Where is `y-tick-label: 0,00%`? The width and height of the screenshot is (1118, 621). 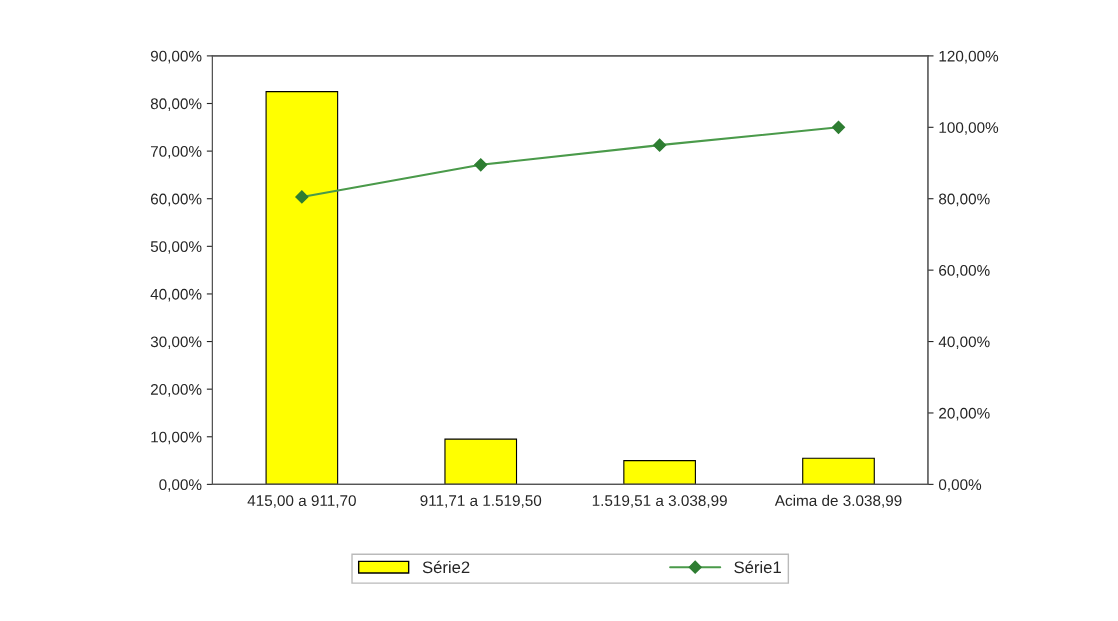
y-tick-label: 0,00% is located at coordinates (180, 485).